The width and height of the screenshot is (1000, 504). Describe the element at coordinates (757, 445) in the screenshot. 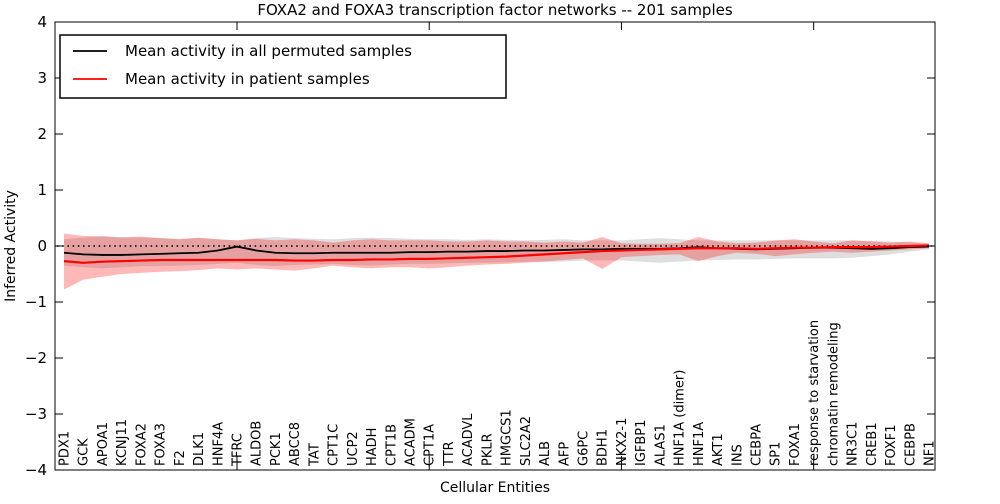

I see `x-tick-label: CEBPA` at that location.